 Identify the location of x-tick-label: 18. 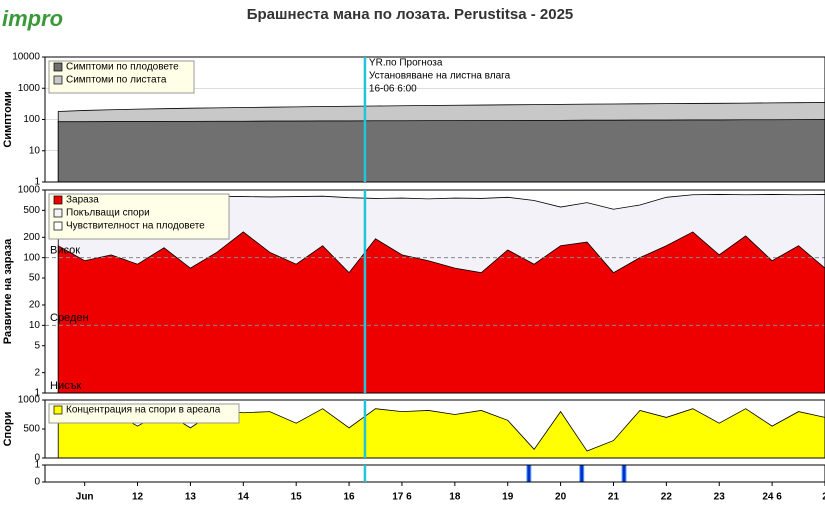
(455, 497).